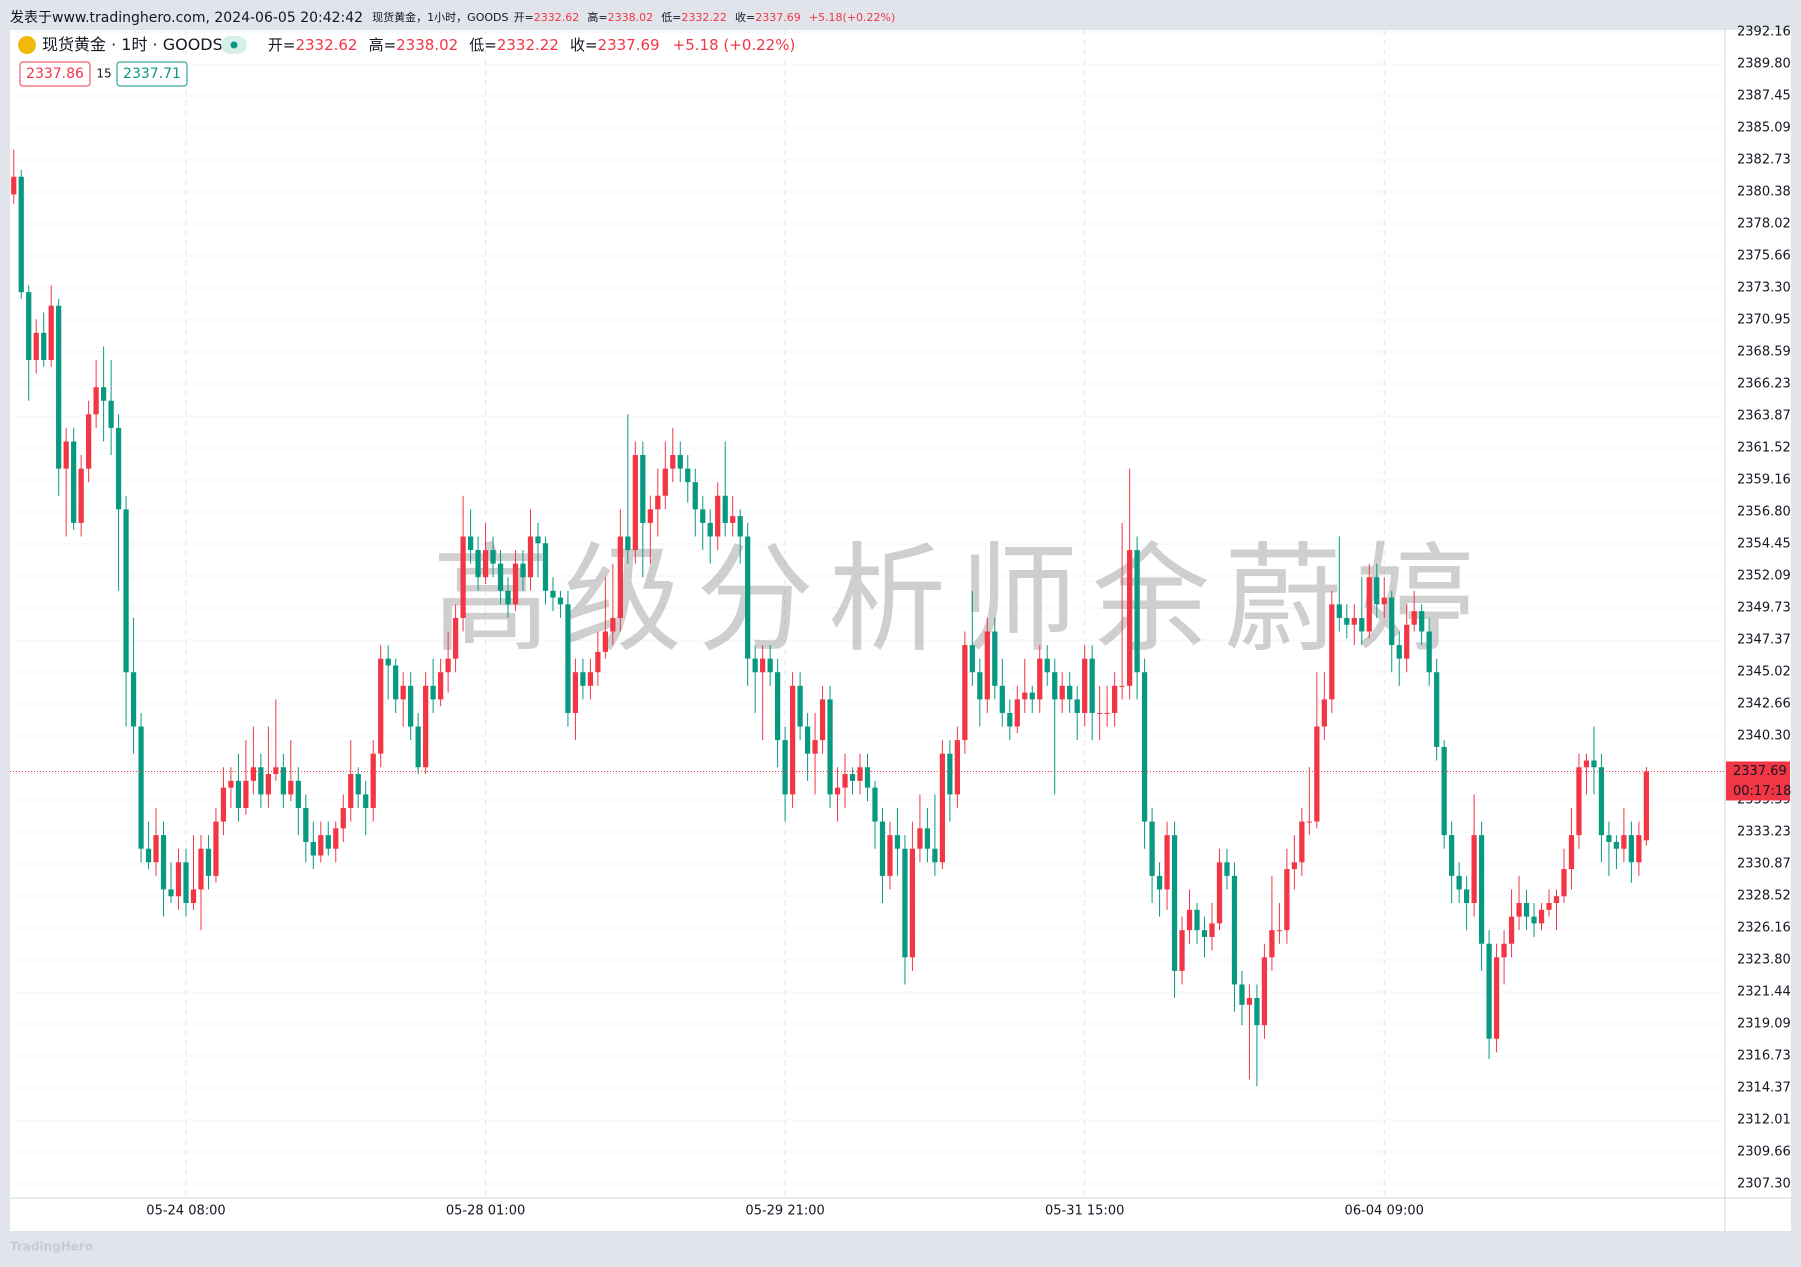 The image size is (1801, 1267). I want to click on close-label: 收=, so click(745, 17).